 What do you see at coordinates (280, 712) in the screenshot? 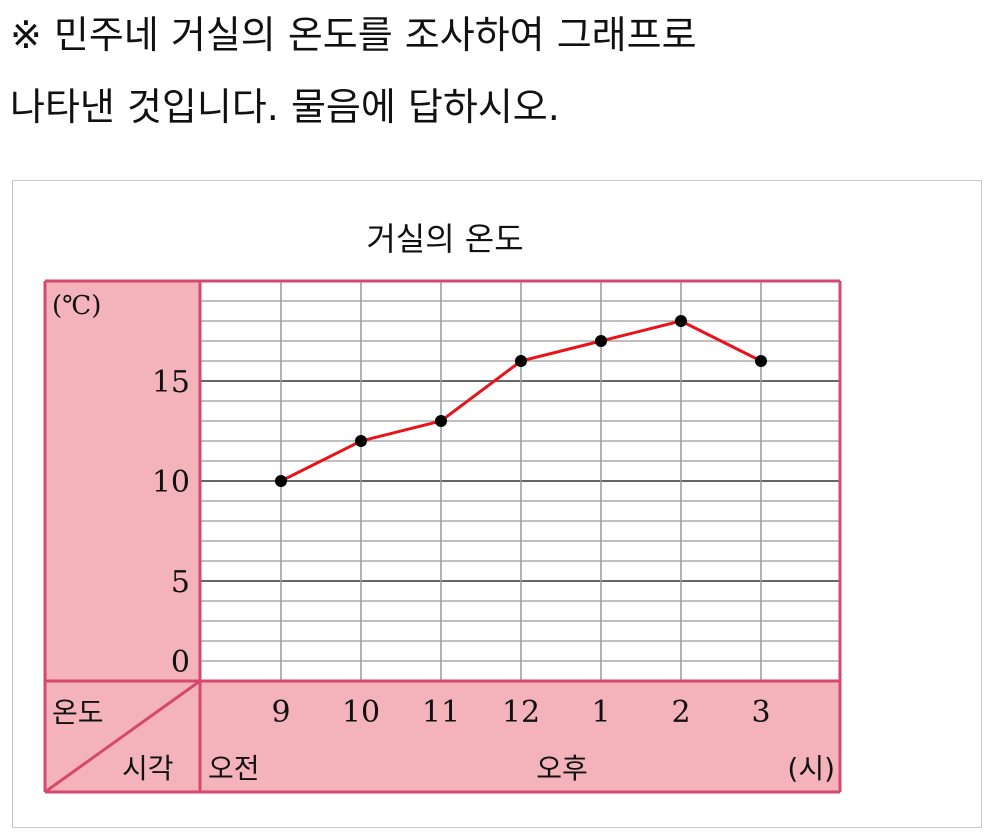
I see `x-tick-label: 9` at bounding box center [280, 712].